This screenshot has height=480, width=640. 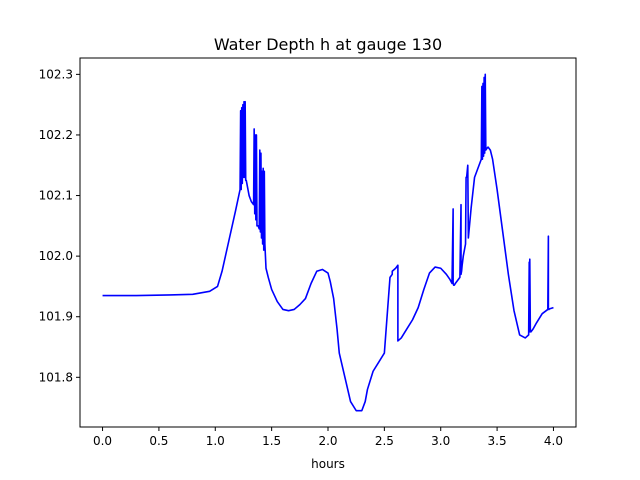 What do you see at coordinates (56, 377) in the screenshot?
I see `y-tick-label: 101.8` at bounding box center [56, 377].